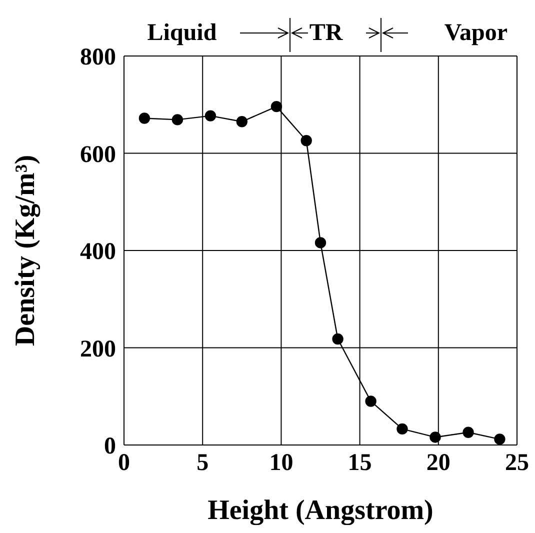 The height and width of the screenshot is (533, 535). Describe the element at coordinates (182, 33) in the screenshot. I see `text: Liquid` at that location.